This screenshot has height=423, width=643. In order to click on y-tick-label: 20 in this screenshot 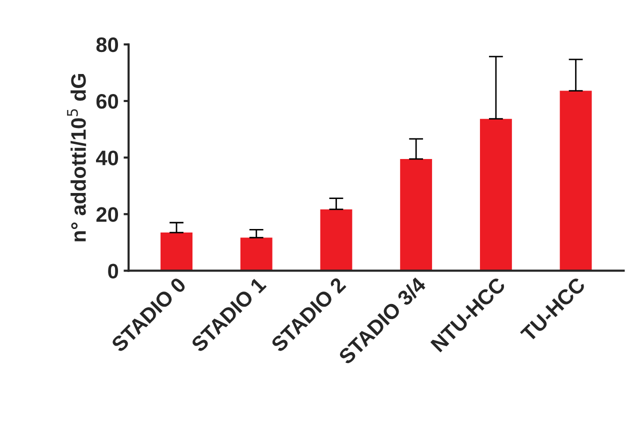, I will do `click(107, 214)`.